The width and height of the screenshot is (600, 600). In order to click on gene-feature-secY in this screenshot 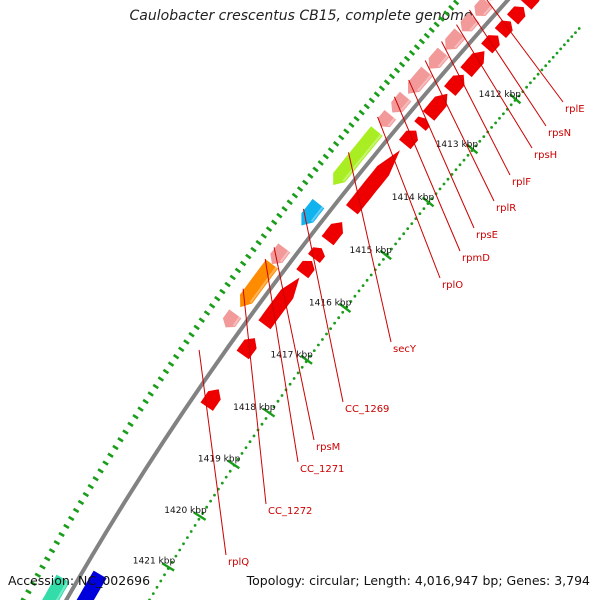, I will do `click(358, 155)`.